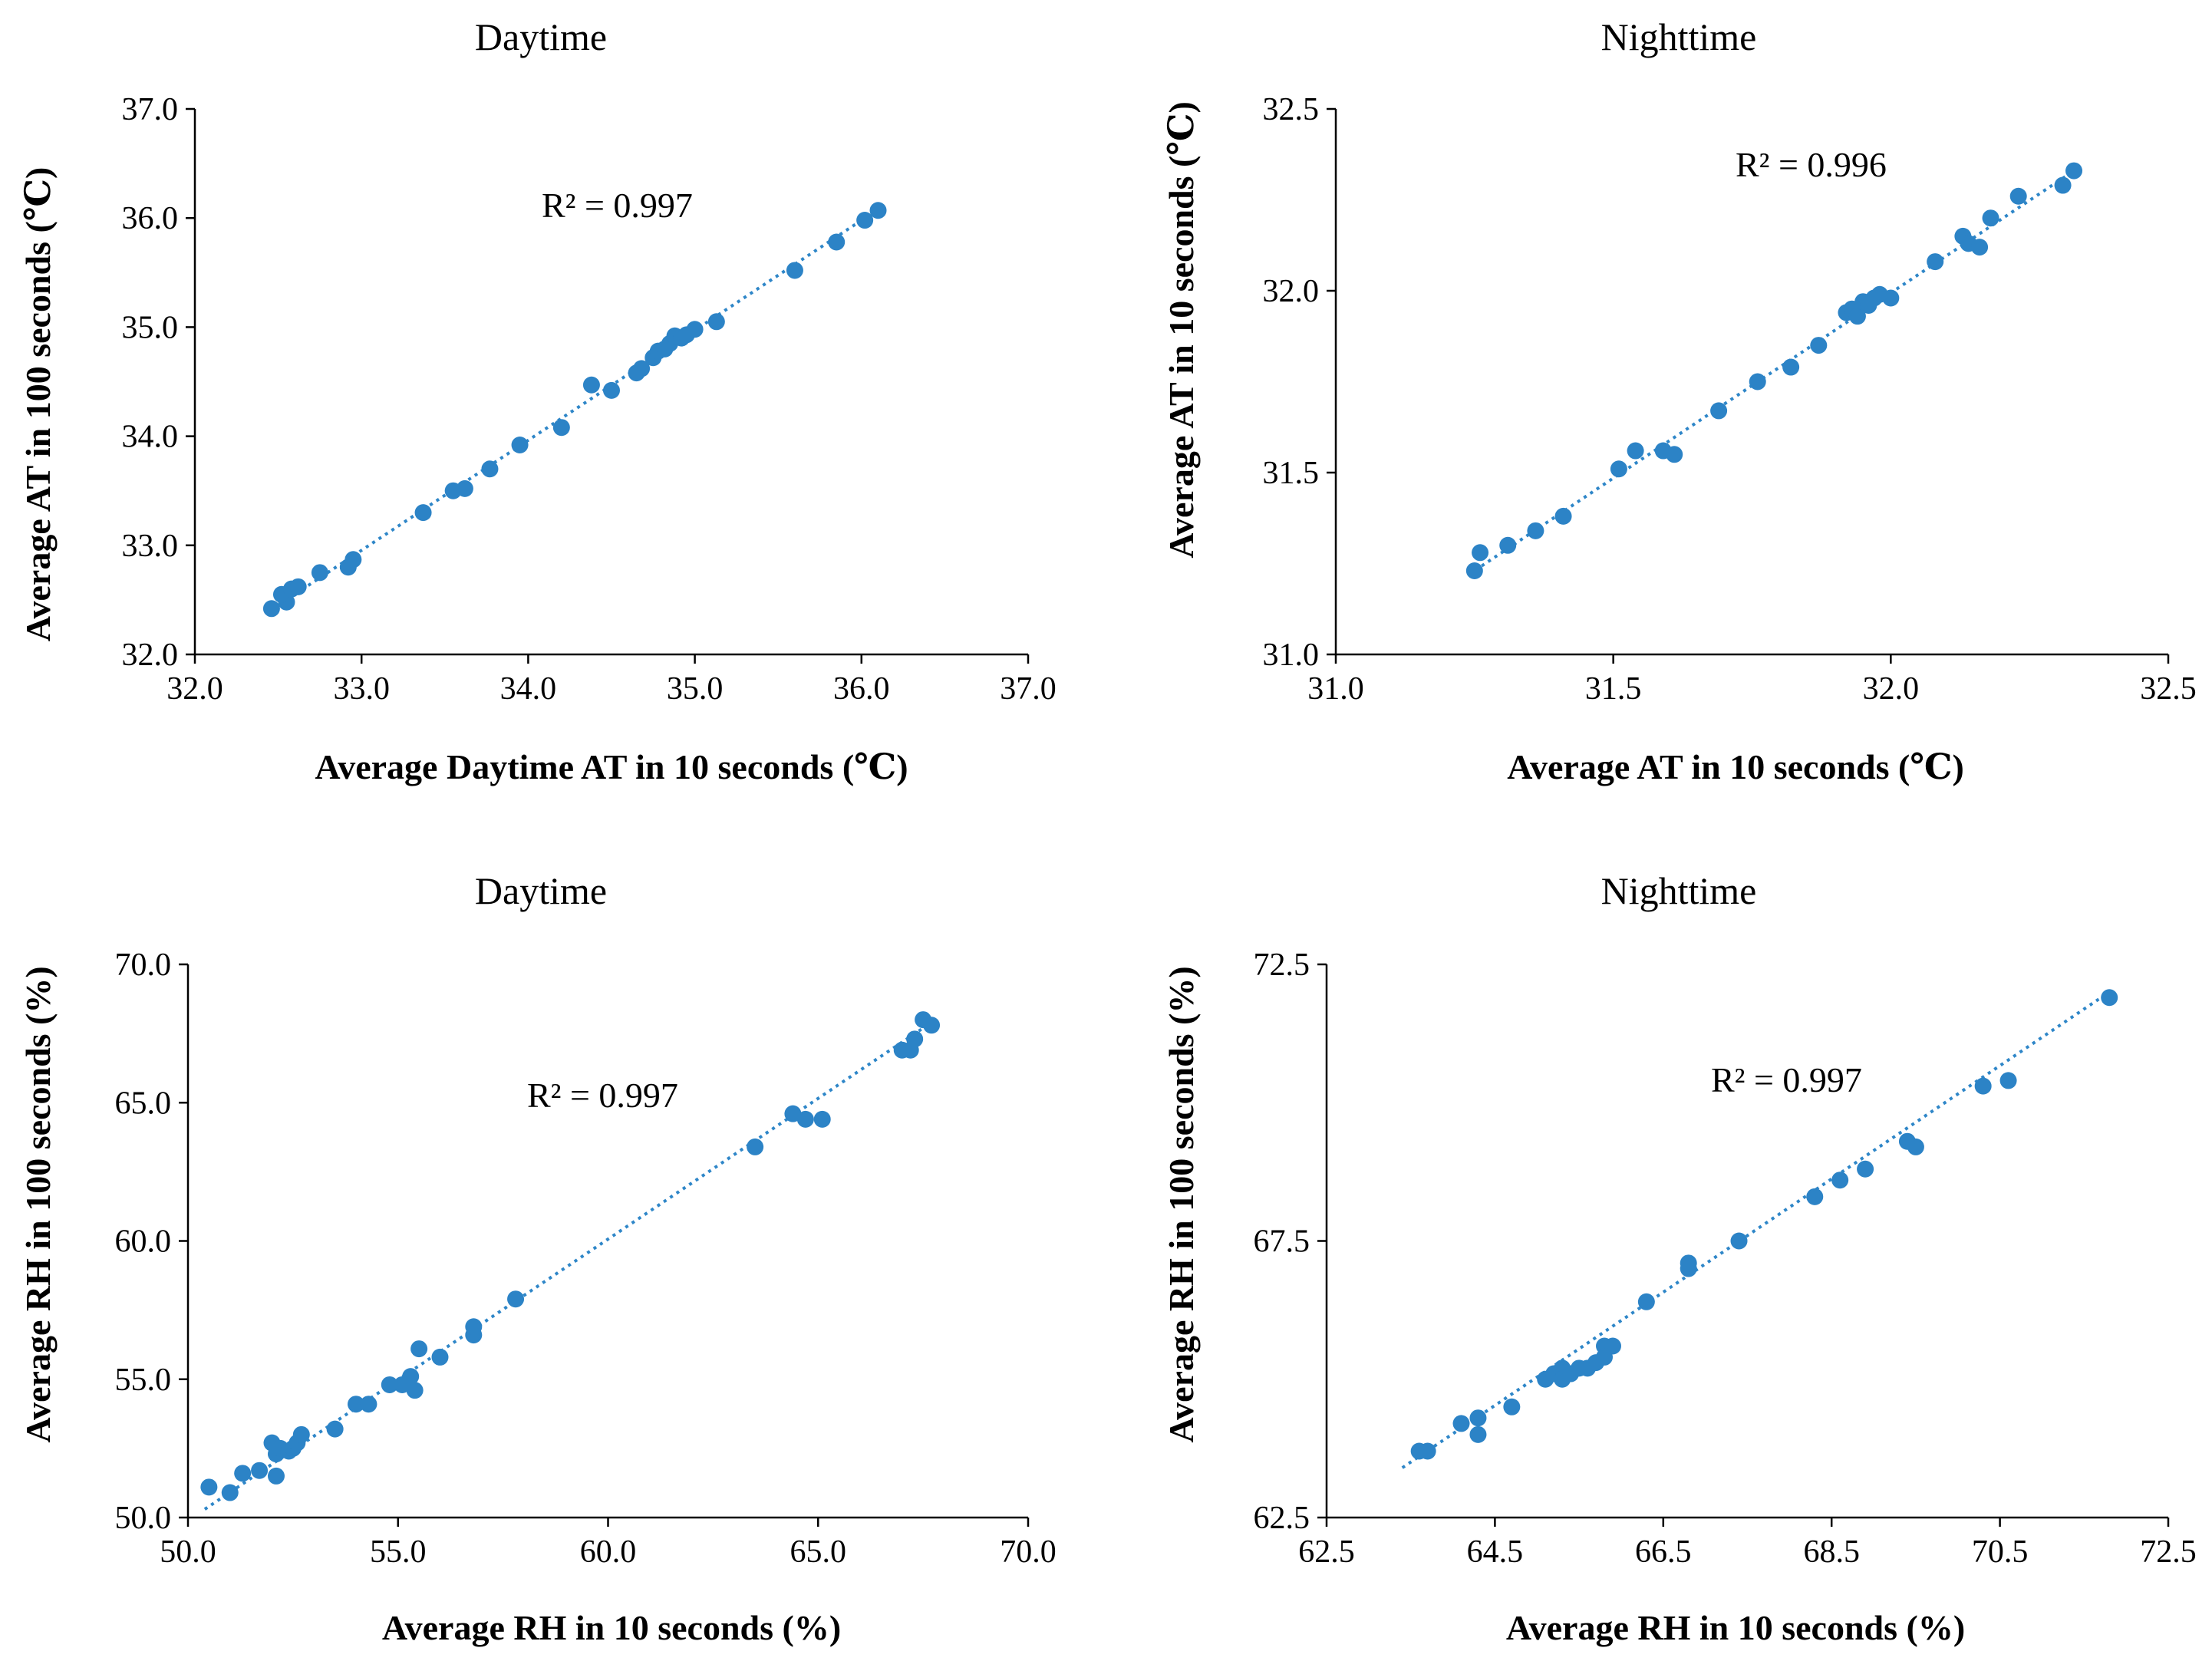 Image resolution: width=2212 pixels, height=1661 pixels. What do you see at coordinates (1613, 689) in the screenshot?
I see `x-tick-label: 31.5` at bounding box center [1613, 689].